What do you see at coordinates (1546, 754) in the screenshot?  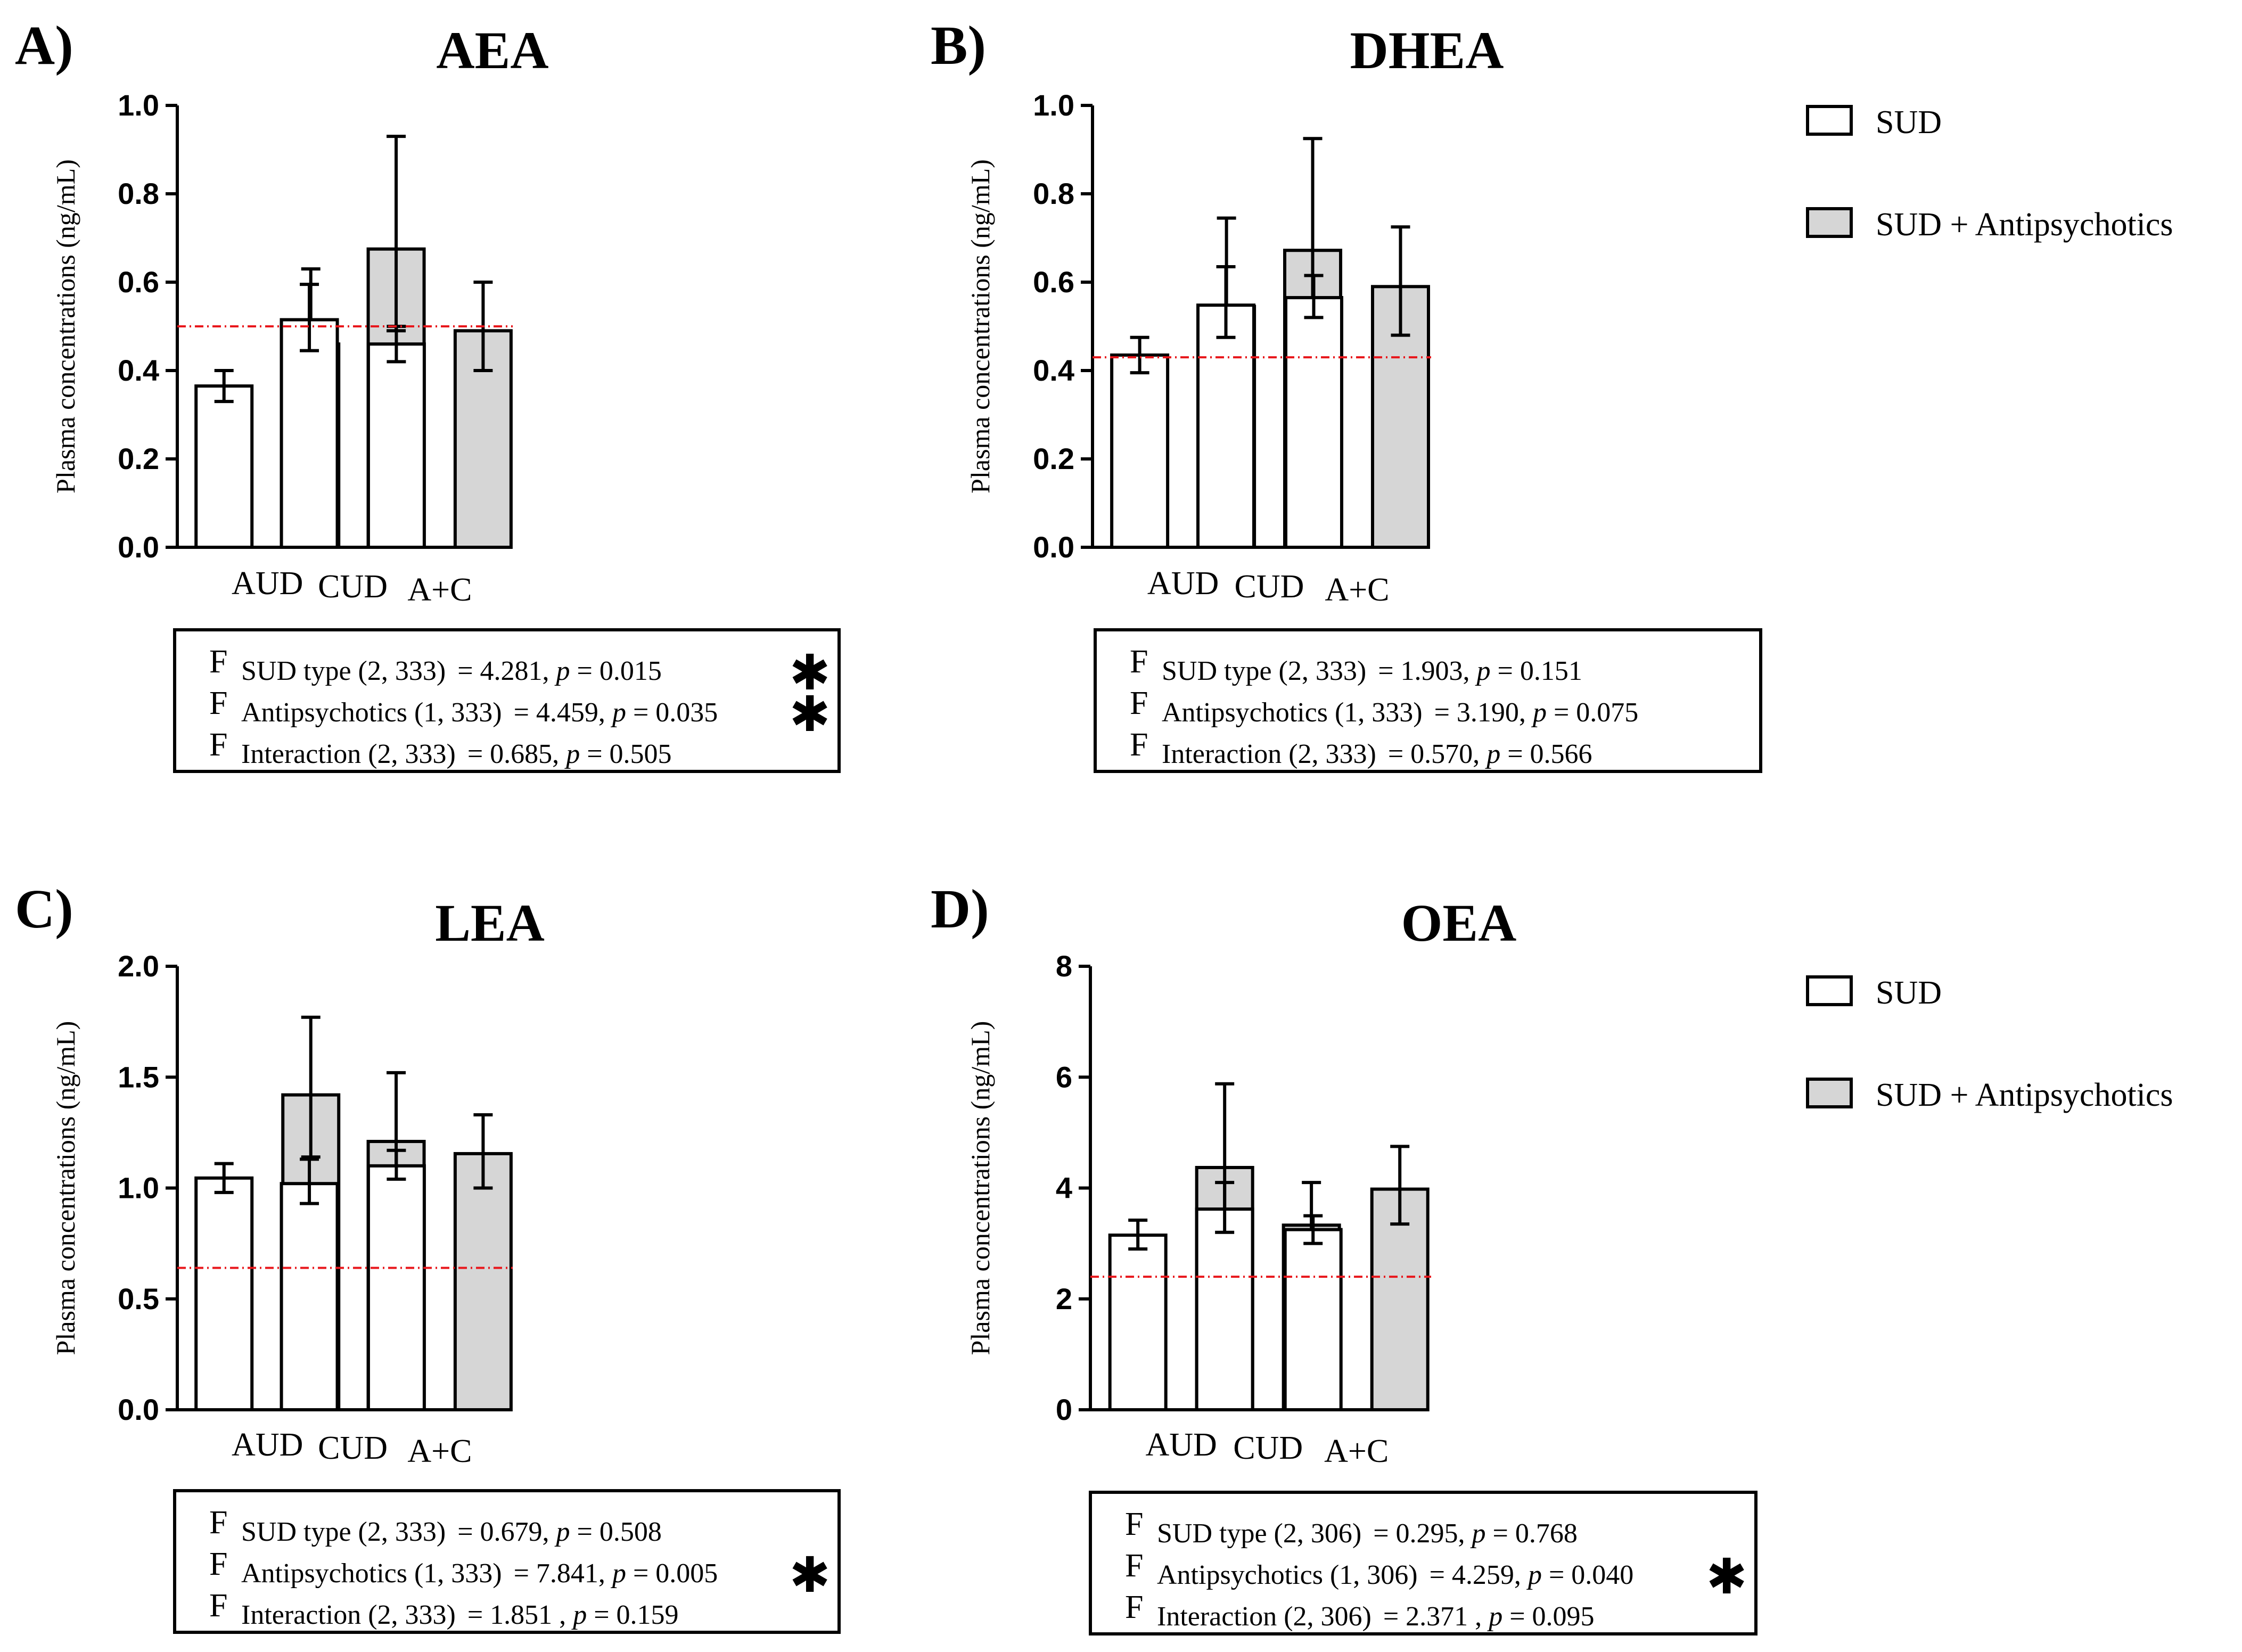 I see `stat-pval: = 0.566` at bounding box center [1546, 754].